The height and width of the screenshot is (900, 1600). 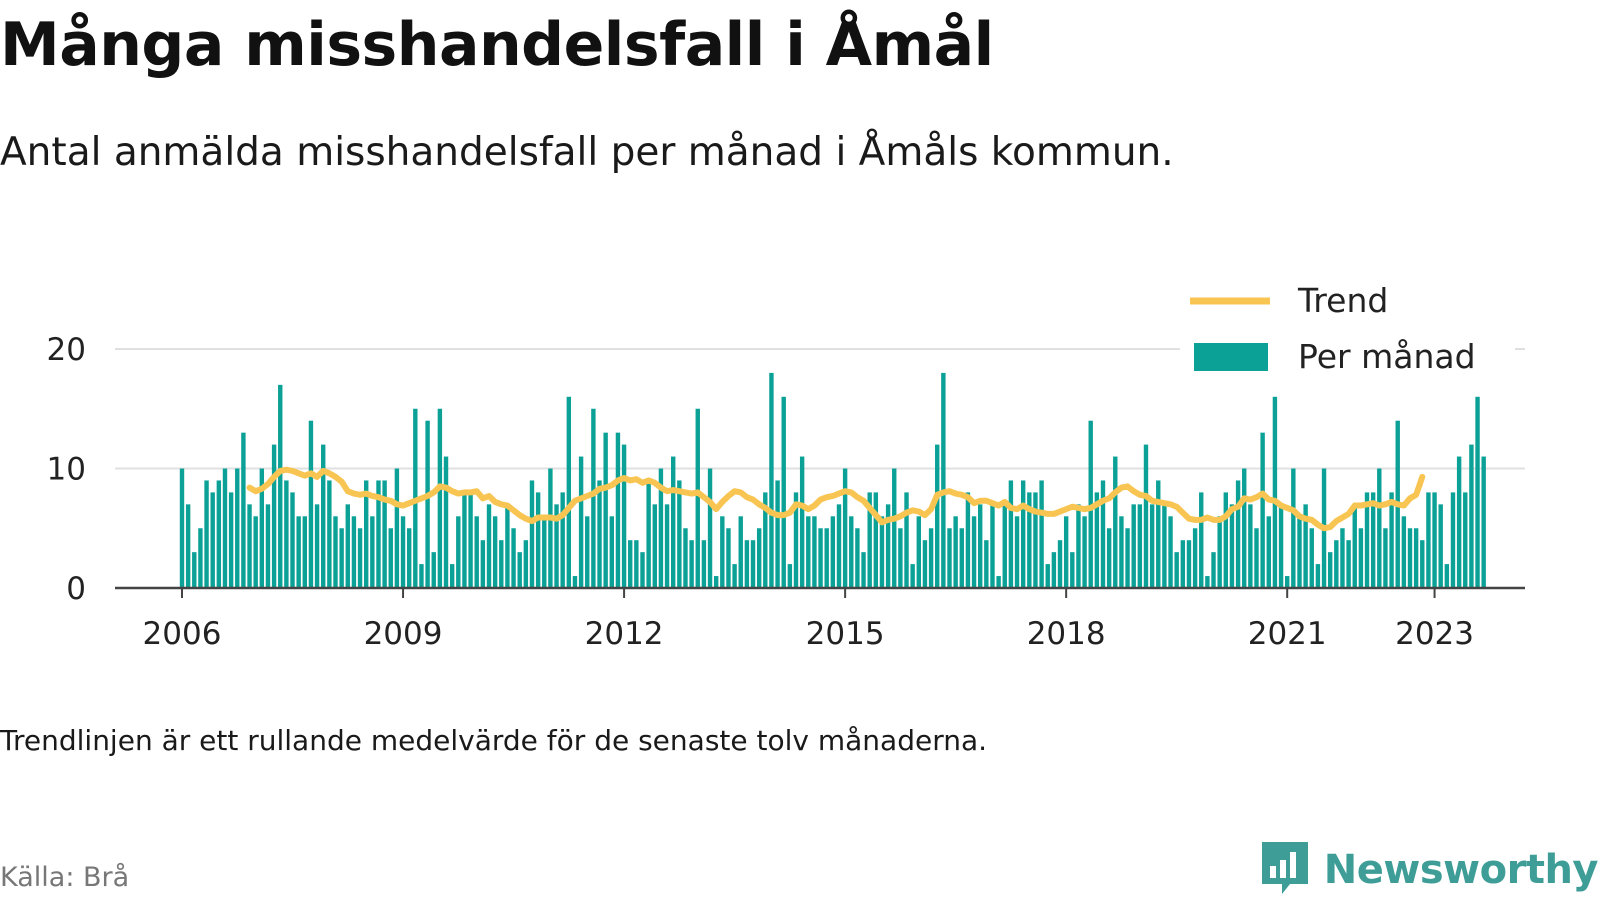 What do you see at coordinates (1387, 356) in the screenshot?
I see `legend-bar-label: Per månad` at bounding box center [1387, 356].